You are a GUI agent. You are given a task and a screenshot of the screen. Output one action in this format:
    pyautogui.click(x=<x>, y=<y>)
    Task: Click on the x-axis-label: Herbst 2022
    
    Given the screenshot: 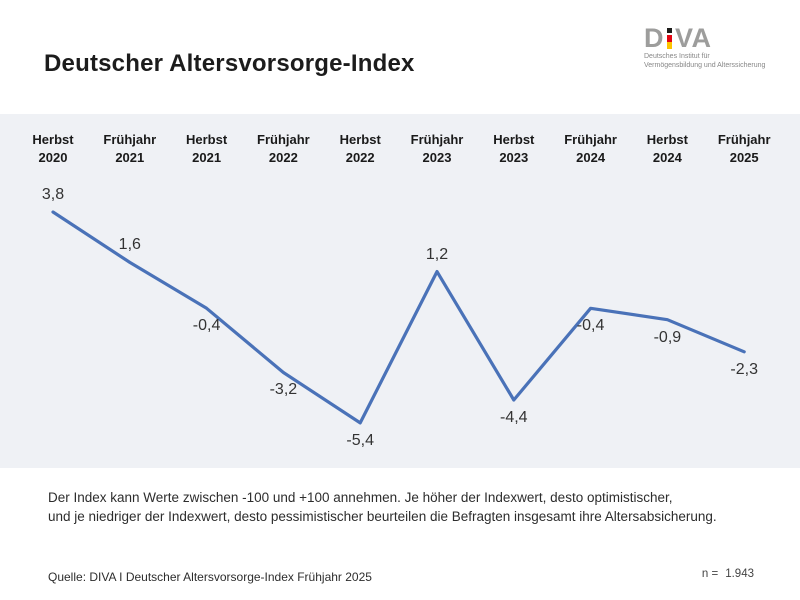 What is the action you would take?
    pyautogui.click(x=360, y=148)
    